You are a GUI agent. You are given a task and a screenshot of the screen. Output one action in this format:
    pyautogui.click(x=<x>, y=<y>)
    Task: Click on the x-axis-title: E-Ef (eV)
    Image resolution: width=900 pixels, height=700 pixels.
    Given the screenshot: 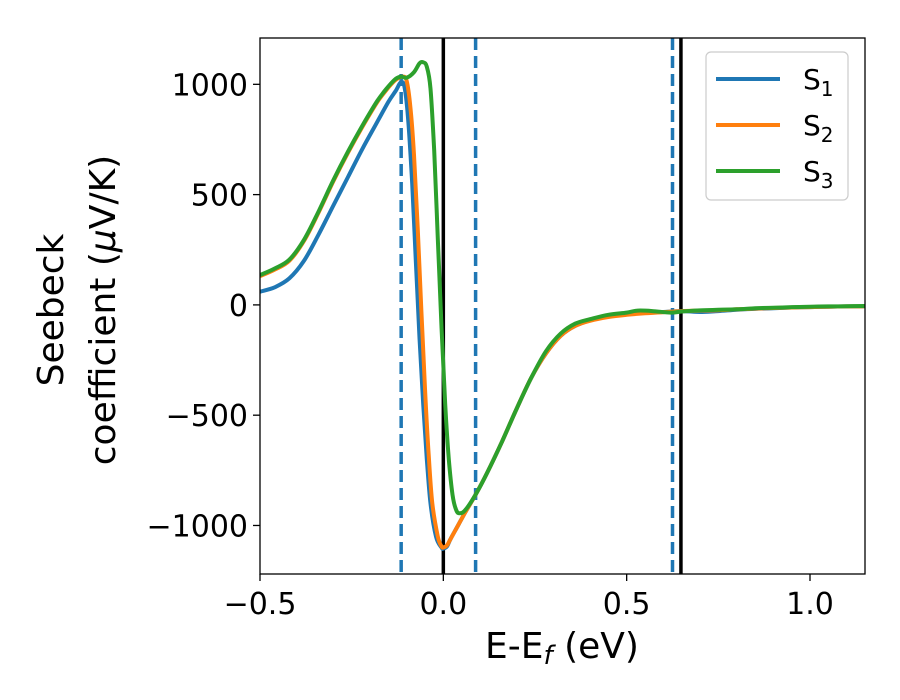 What is the action you would take?
    pyautogui.click(x=562, y=648)
    